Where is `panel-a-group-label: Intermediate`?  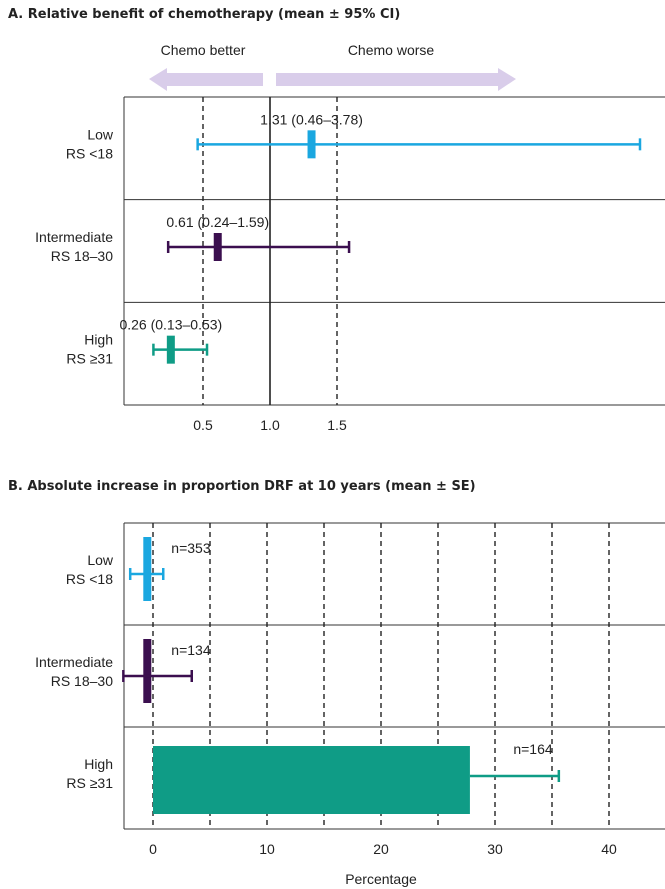 panel-a-group-label: Intermediate is located at coordinates (74, 237).